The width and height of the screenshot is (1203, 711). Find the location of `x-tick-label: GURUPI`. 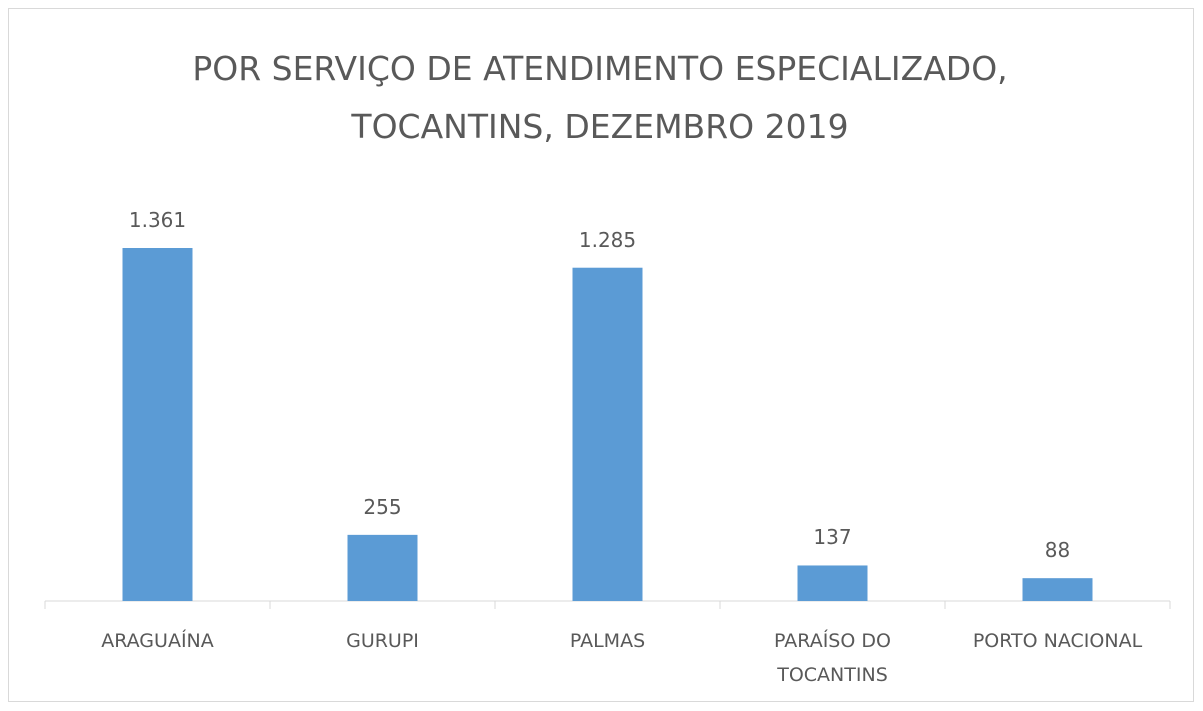

x-tick-label: GURUPI is located at coordinates (382, 641).